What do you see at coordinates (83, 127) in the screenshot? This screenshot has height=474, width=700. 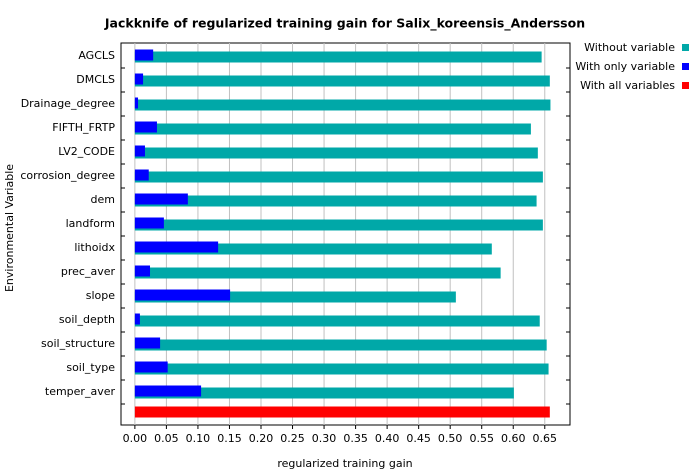 I see `y-tick-label: FIFTH_FRTP` at bounding box center [83, 127].